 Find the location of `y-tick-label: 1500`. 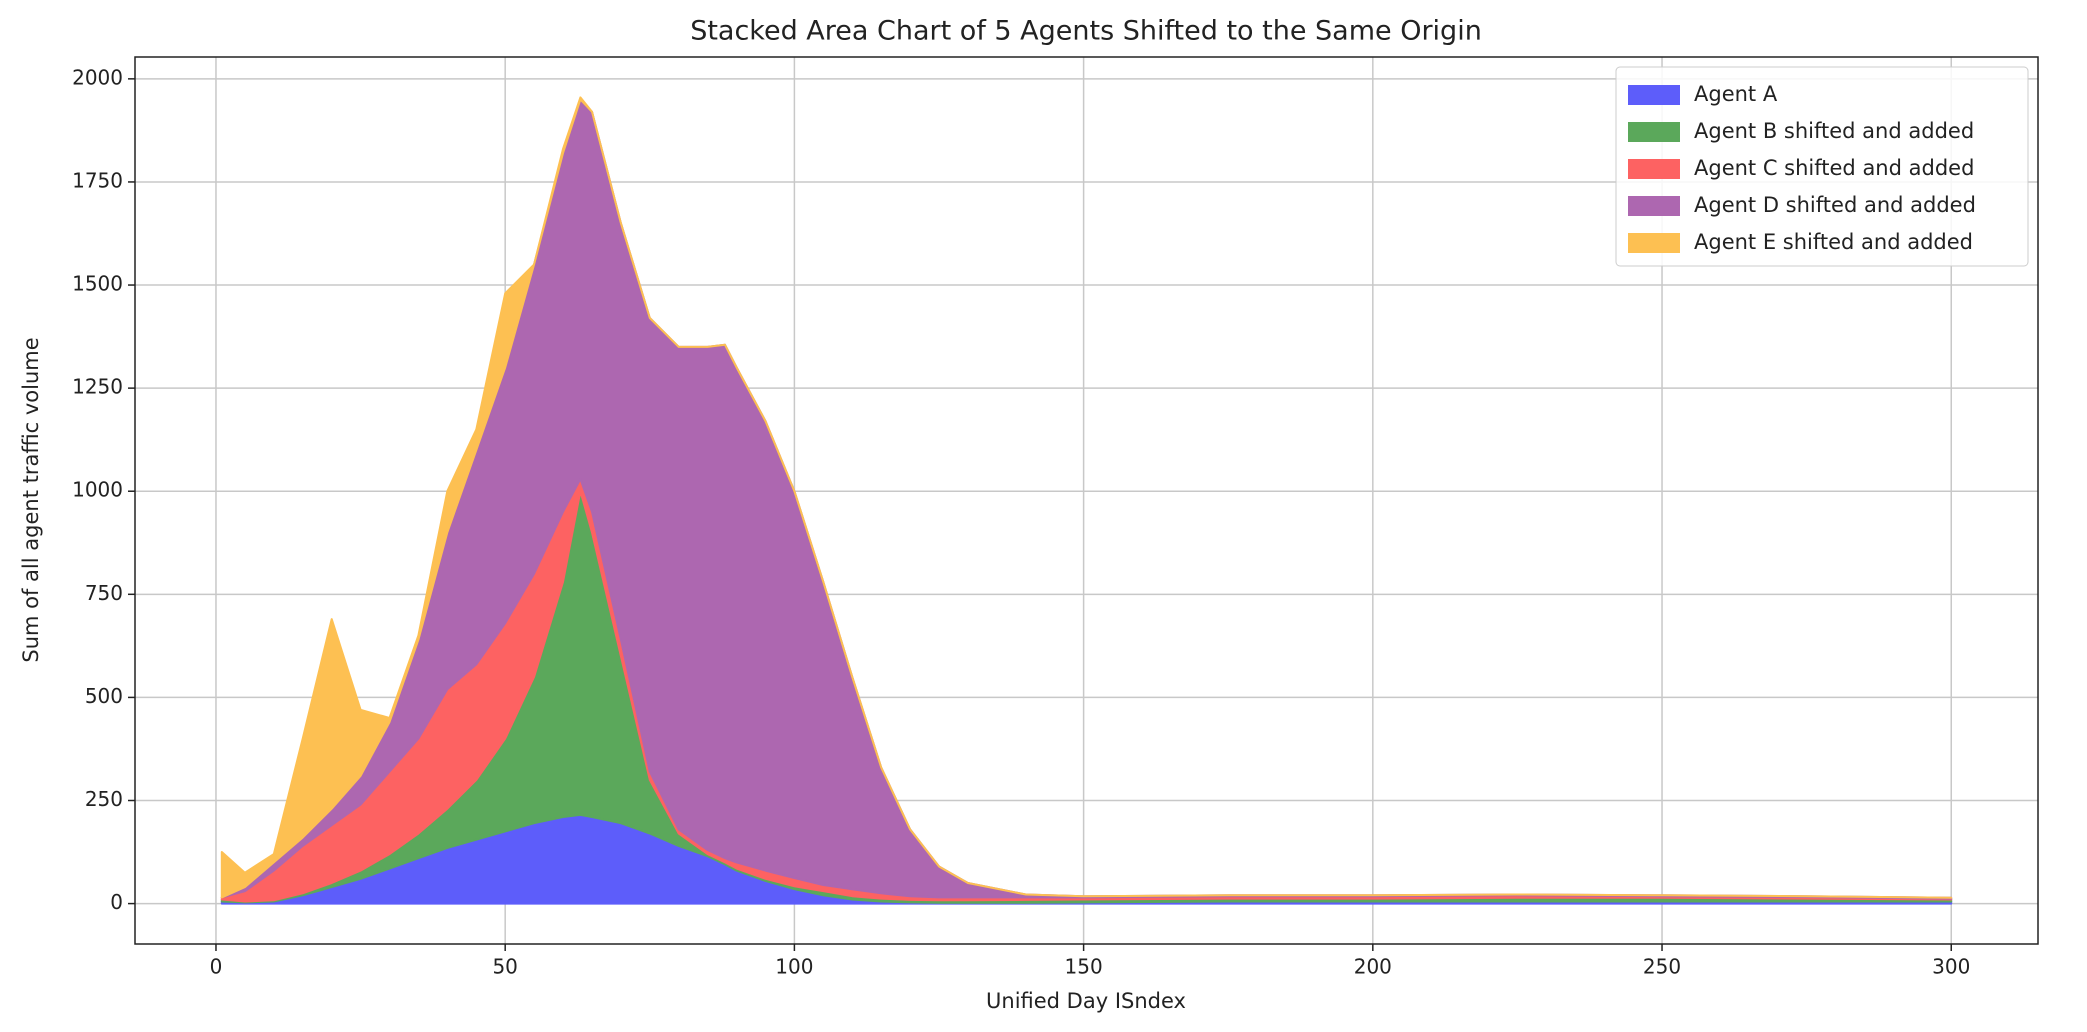

y-tick-label: 1500 is located at coordinates (97, 284).